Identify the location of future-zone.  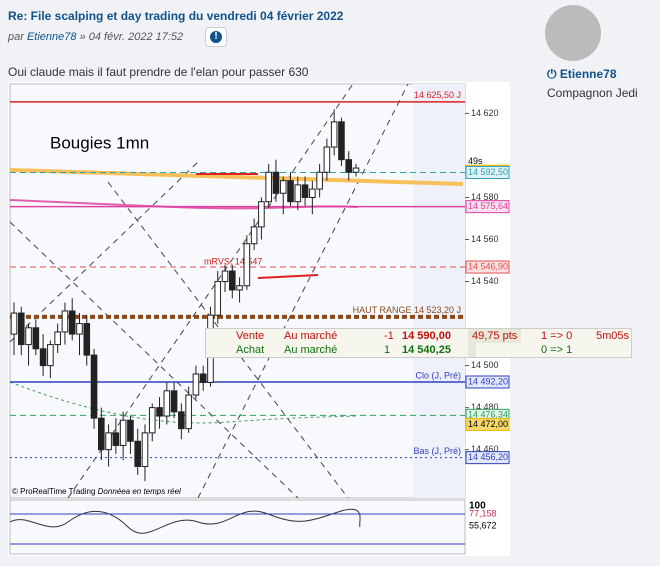
(439, 291).